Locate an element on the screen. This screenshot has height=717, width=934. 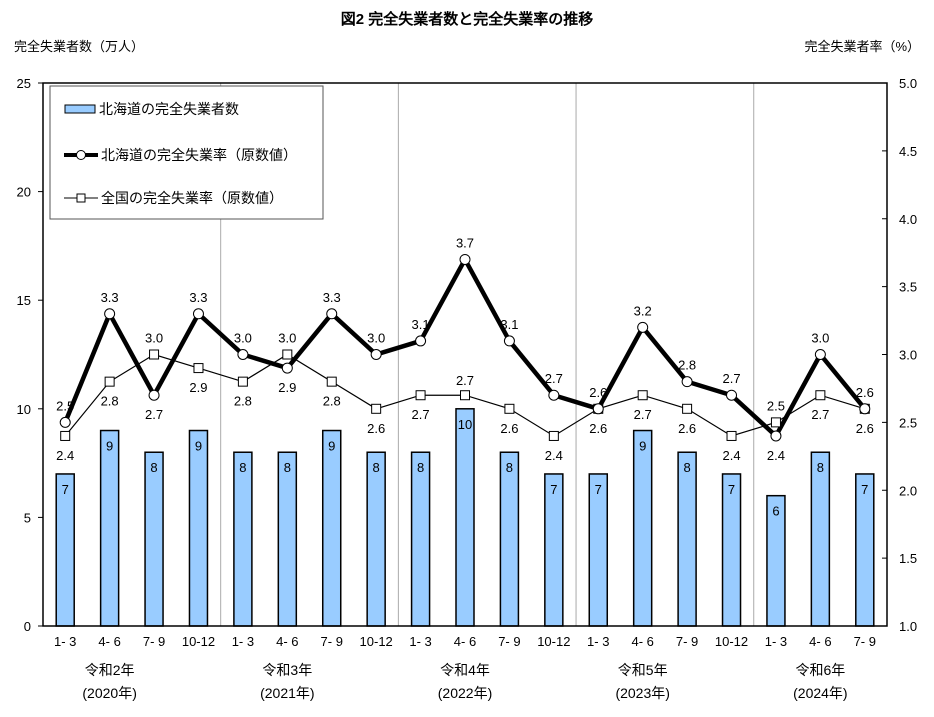
left-axis-label: 完全失業者数（万人） is located at coordinates (79, 46).